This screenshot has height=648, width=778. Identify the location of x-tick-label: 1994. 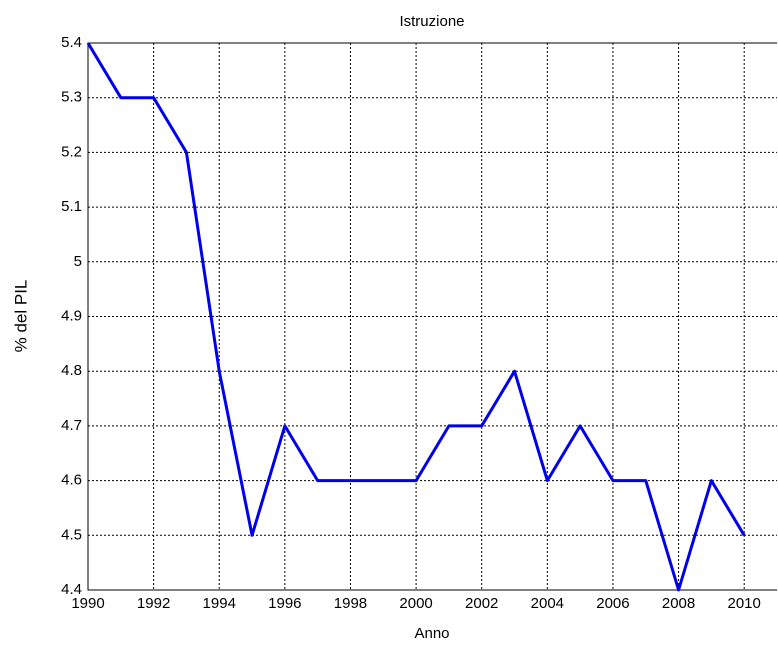
(219, 603).